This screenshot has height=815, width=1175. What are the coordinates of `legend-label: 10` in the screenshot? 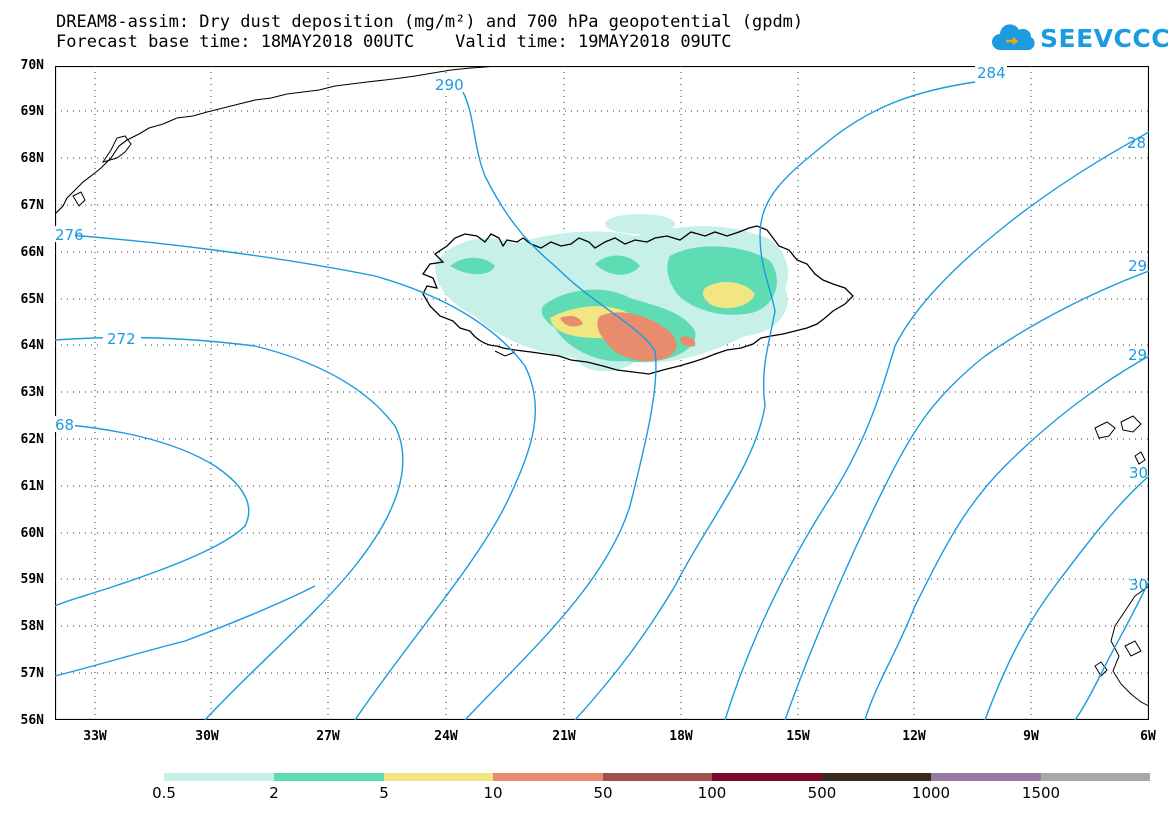 It's located at (493, 793).